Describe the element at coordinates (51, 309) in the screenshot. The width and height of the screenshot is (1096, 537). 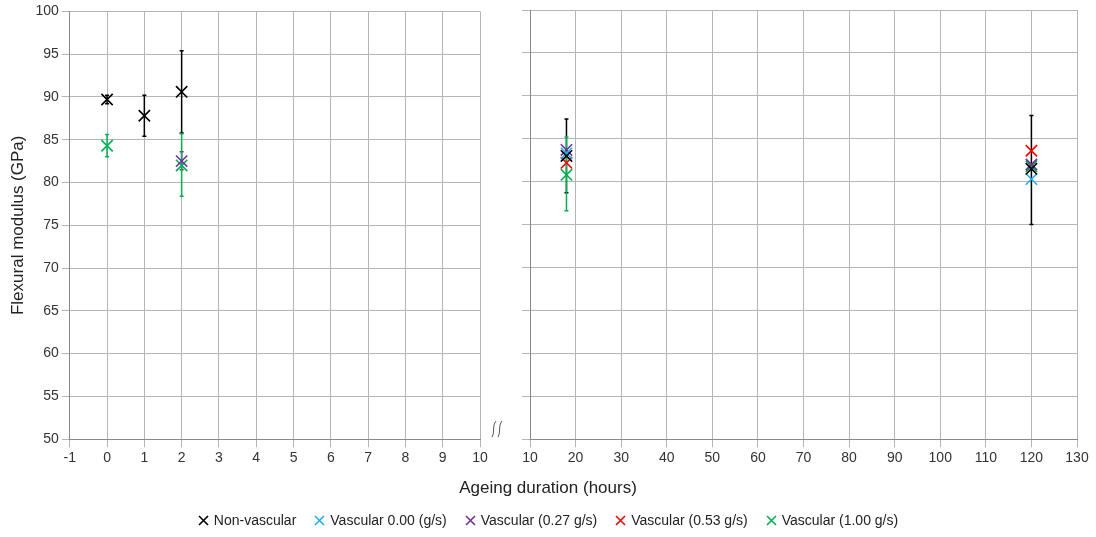
I see `y-tick-label: 65` at that location.